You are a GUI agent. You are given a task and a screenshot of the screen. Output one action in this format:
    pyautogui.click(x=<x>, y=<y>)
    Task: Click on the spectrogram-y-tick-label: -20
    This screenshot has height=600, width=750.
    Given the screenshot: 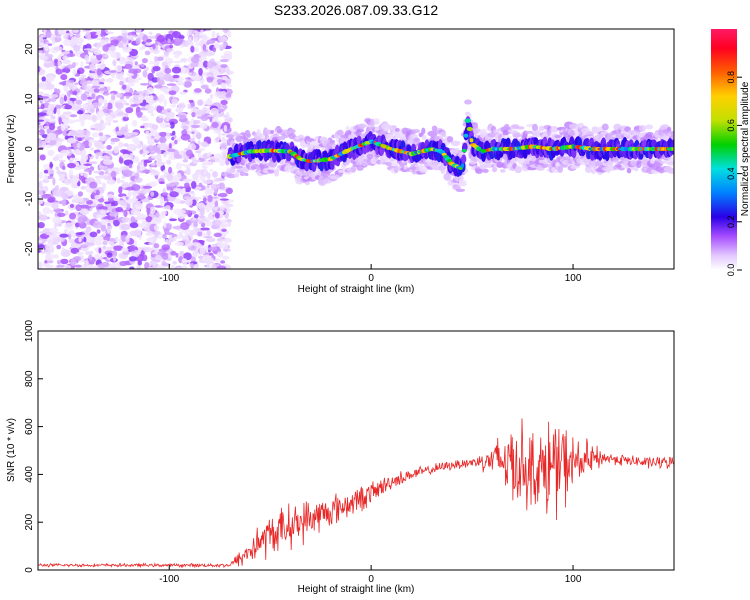 What is the action you would take?
    pyautogui.click(x=29, y=248)
    